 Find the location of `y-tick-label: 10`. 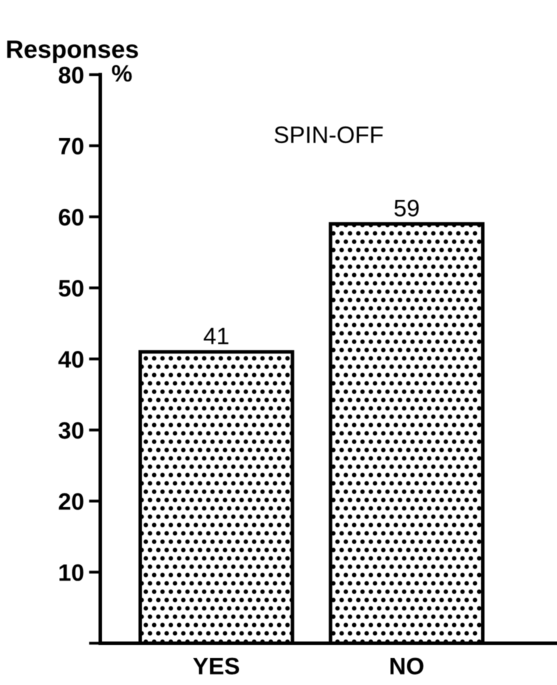

y-tick-label: 10 is located at coordinates (72, 572).